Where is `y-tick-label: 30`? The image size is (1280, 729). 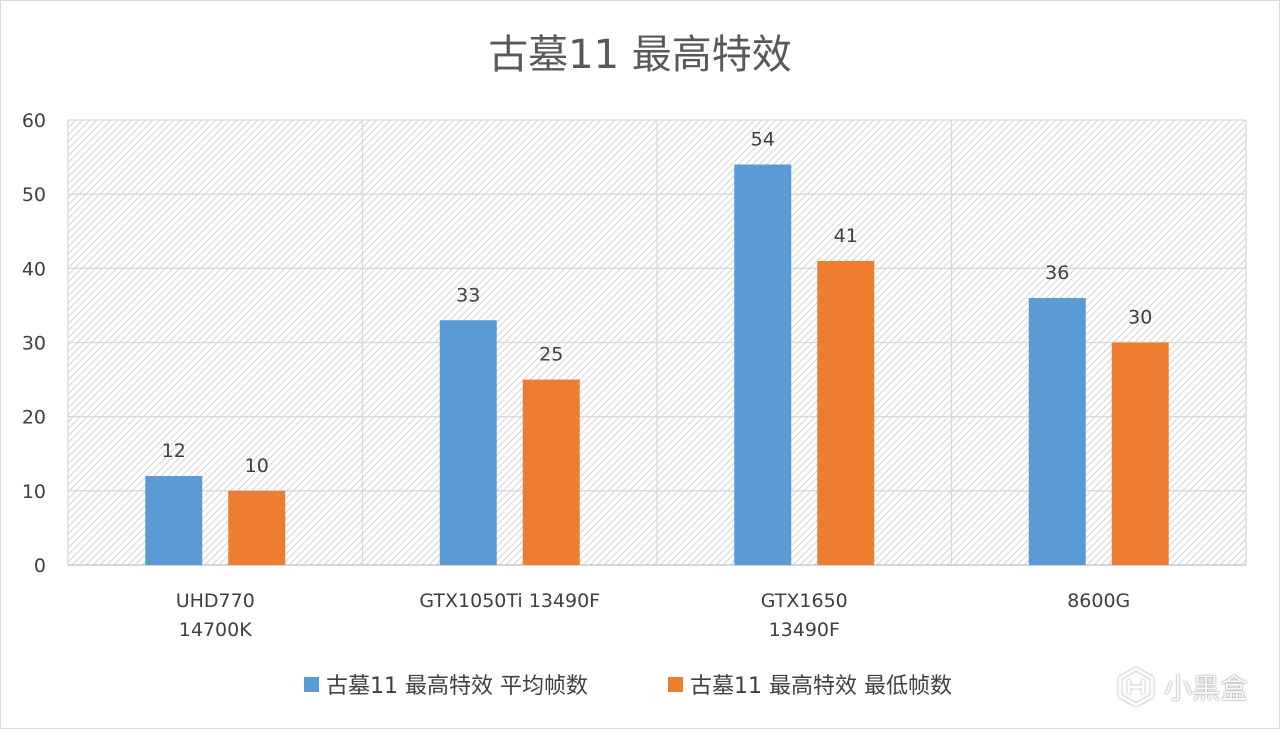 y-tick-label: 30 is located at coordinates (34, 344).